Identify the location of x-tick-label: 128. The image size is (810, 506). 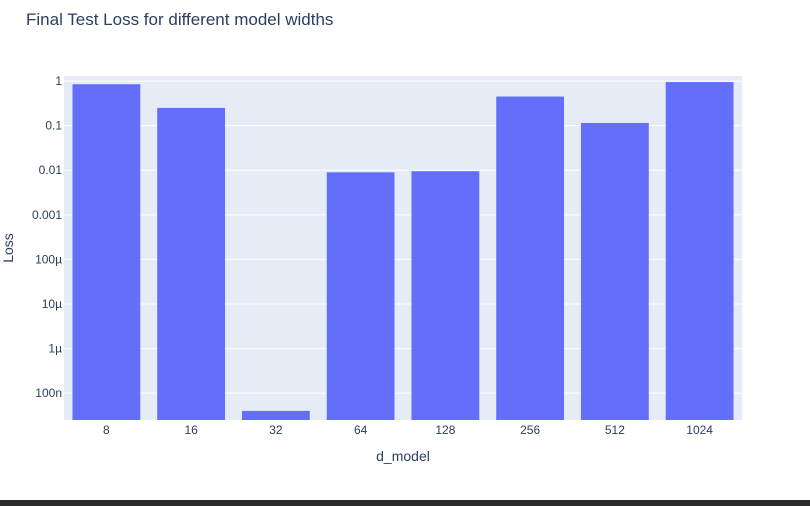
(445, 430).